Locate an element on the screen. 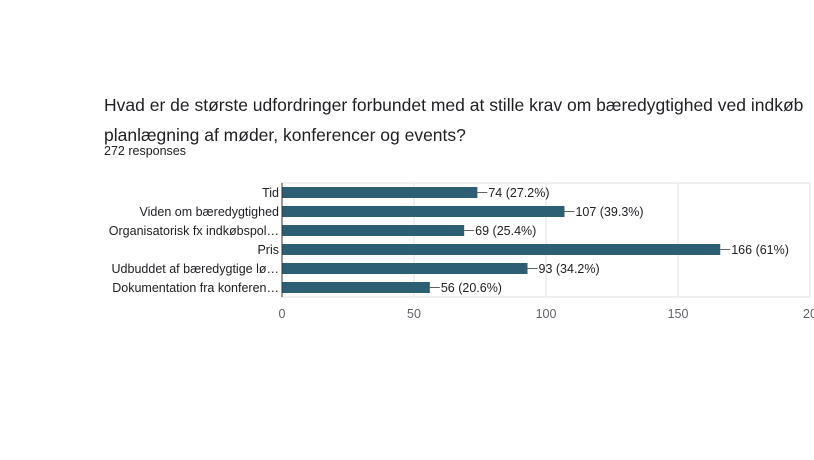  x-tick-label: 50 is located at coordinates (414, 314).